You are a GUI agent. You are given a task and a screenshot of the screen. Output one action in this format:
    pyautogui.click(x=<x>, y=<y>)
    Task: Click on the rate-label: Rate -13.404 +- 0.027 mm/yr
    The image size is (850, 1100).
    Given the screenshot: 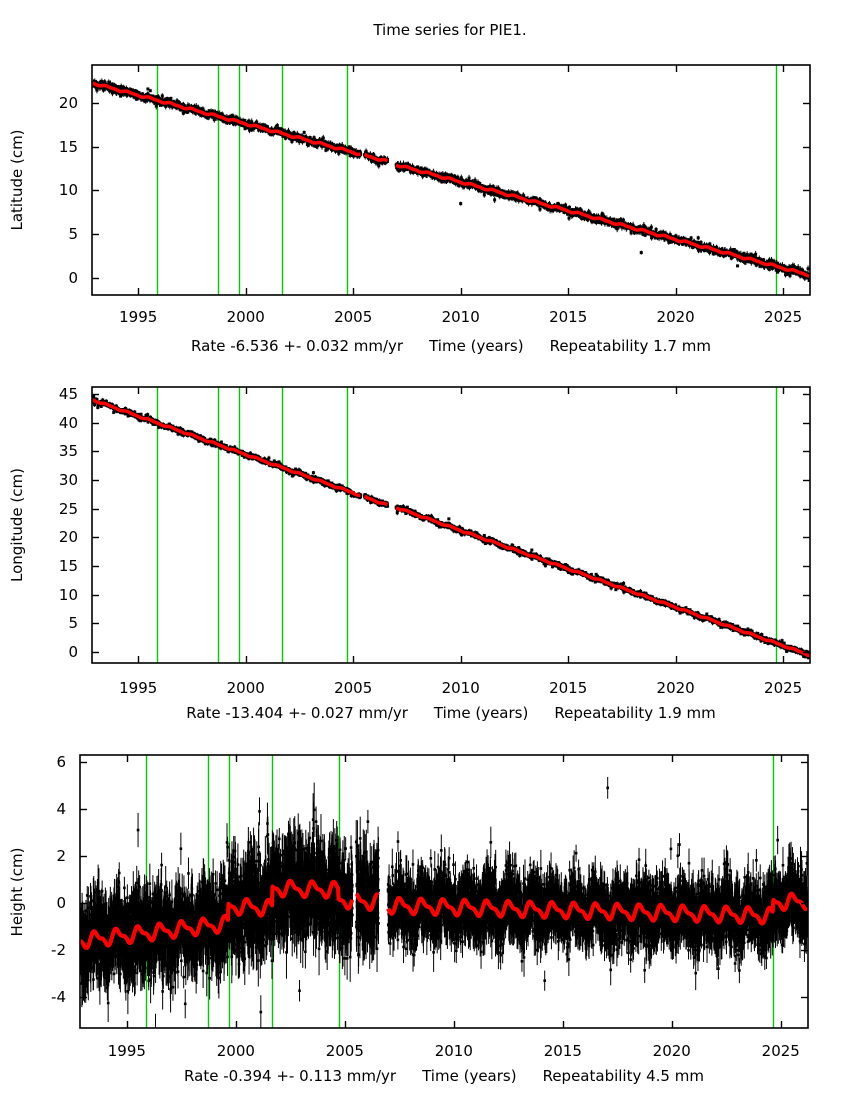 What is the action you would take?
    pyautogui.click(x=297, y=713)
    